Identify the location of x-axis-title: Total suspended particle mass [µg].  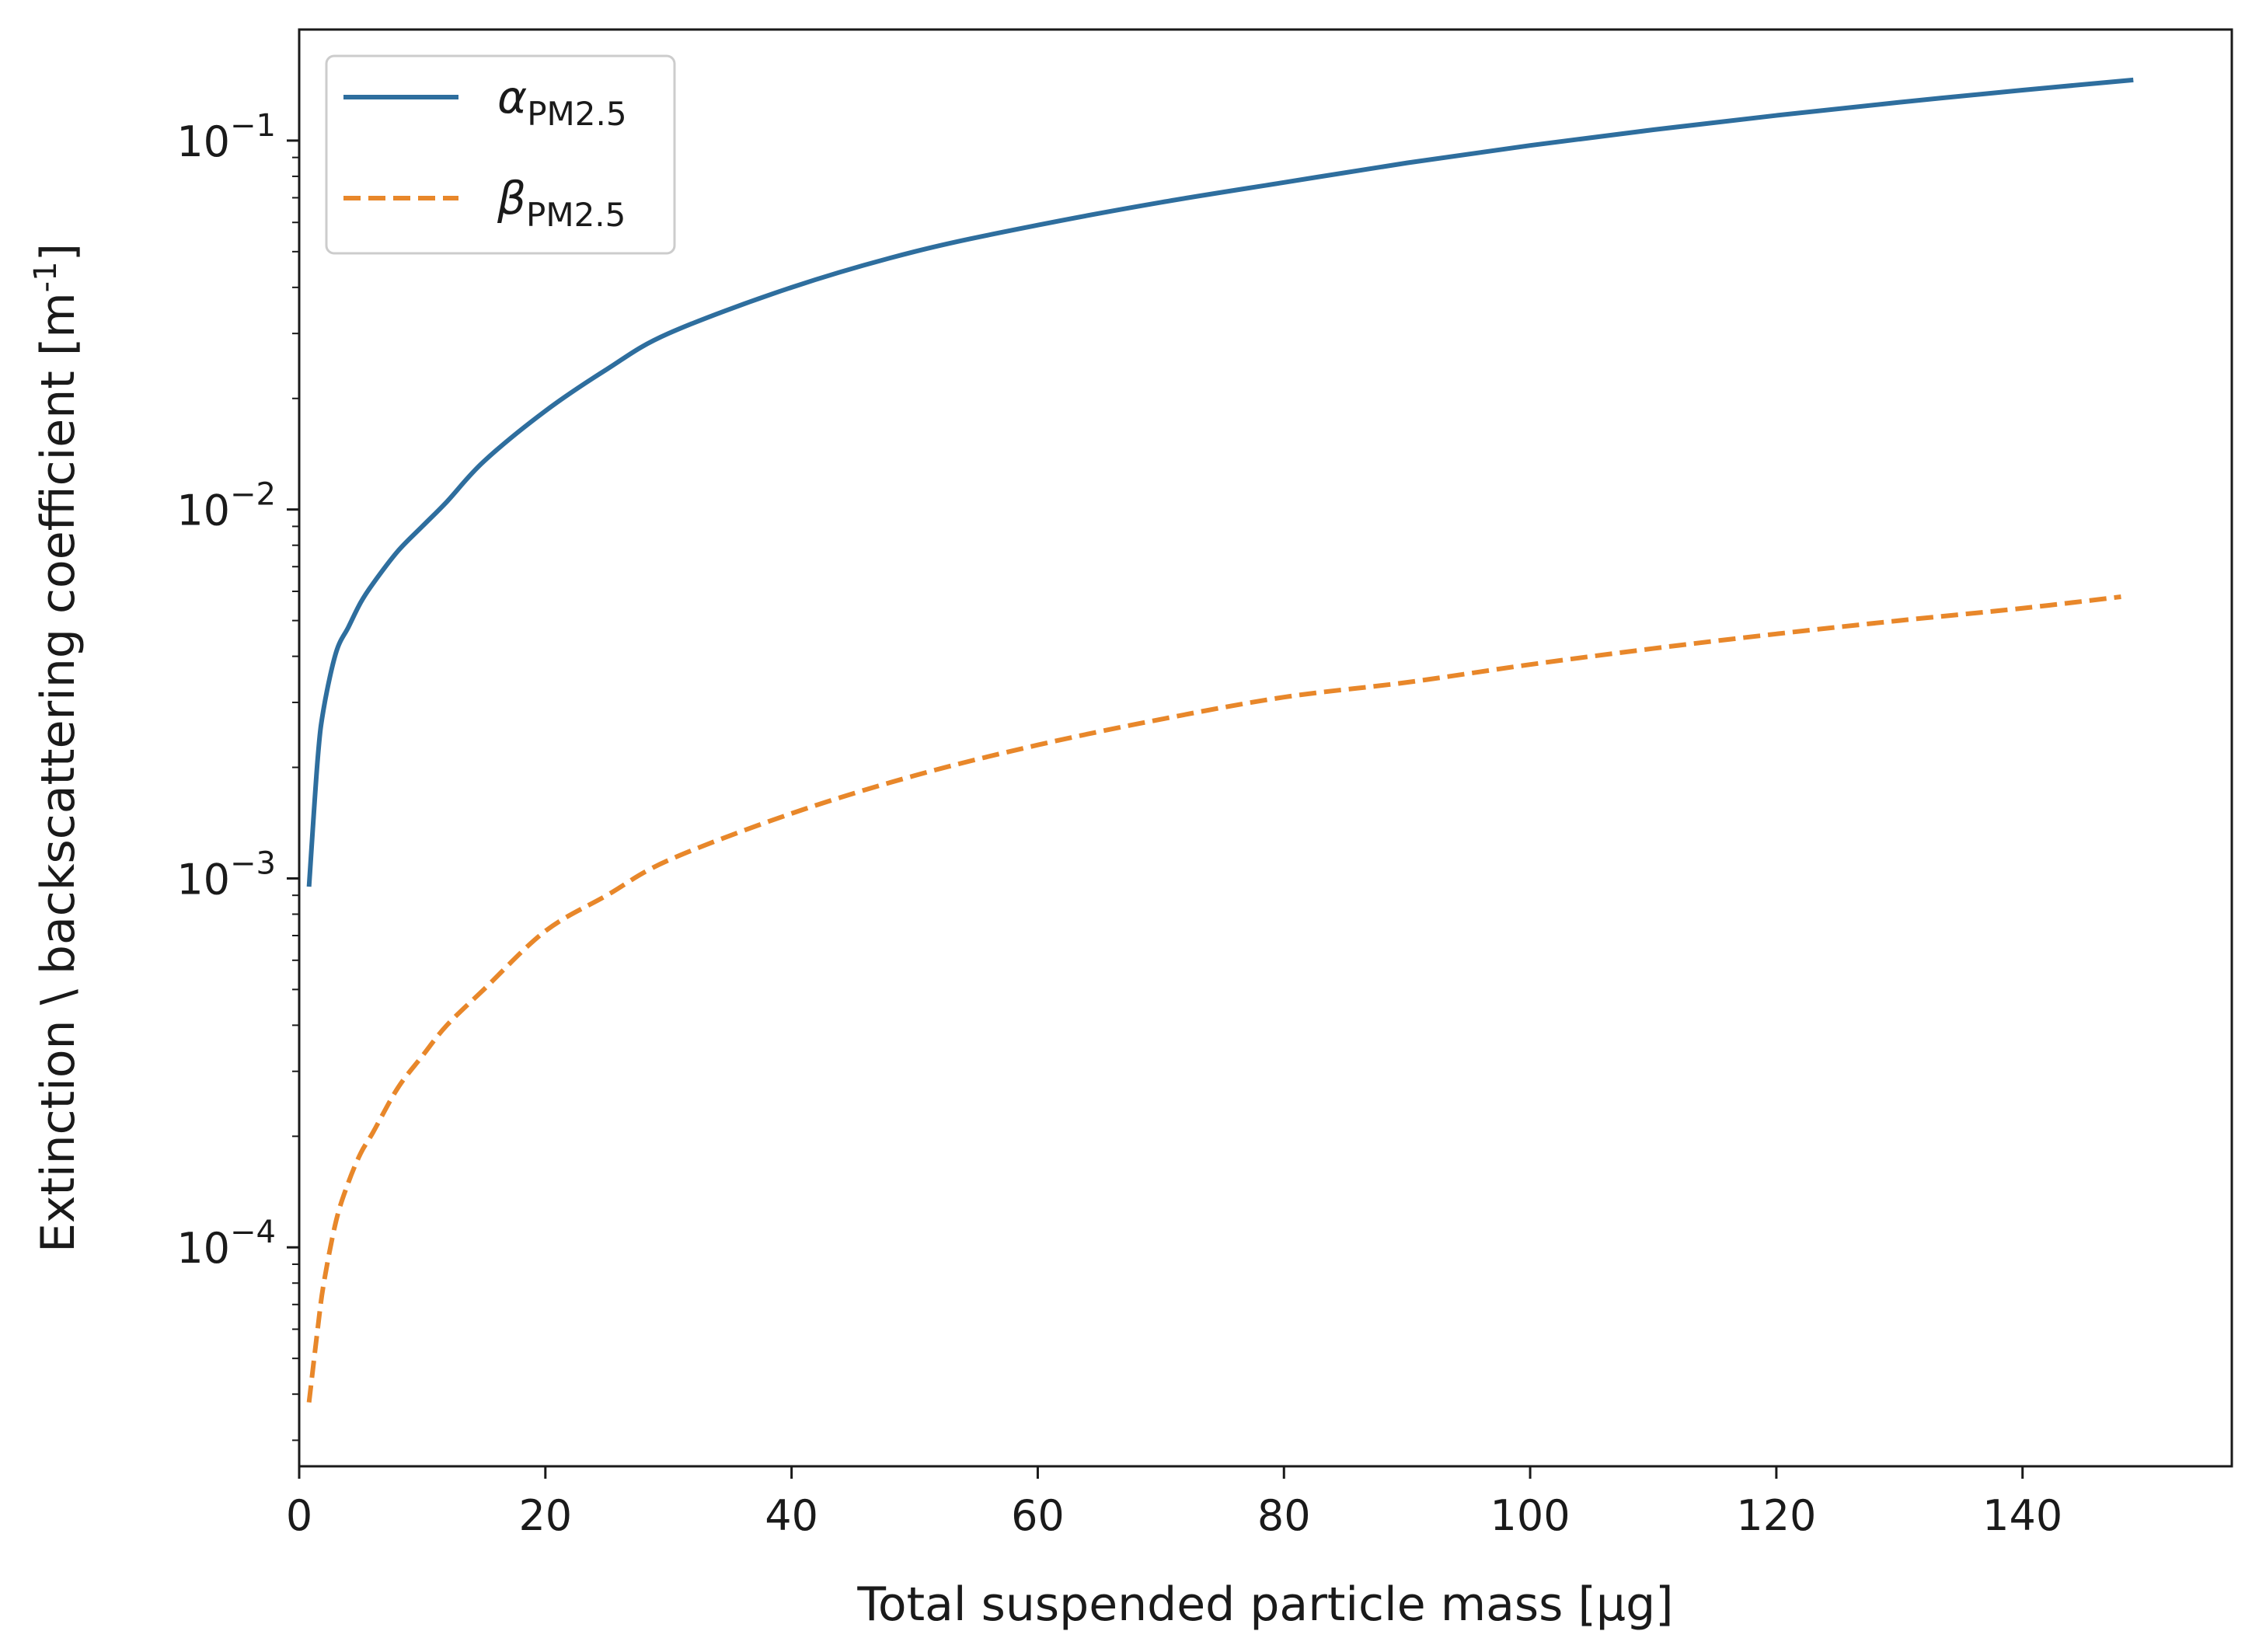
(1264, 1604).